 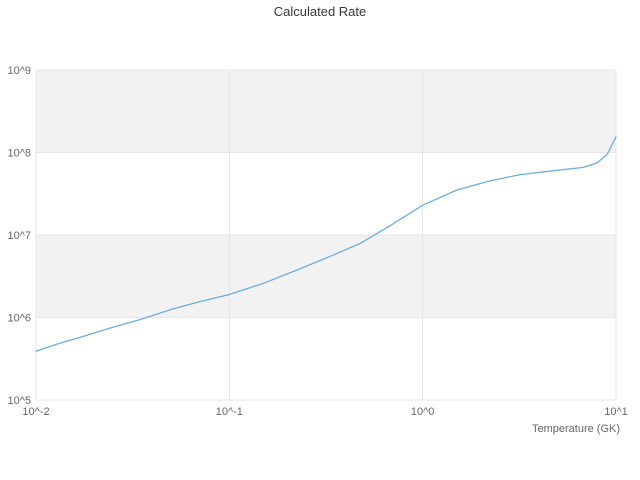 What do you see at coordinates (616, 412) in the screenshot?
I see `x-tick-label: 10^1` at bounding box center [616, 412].